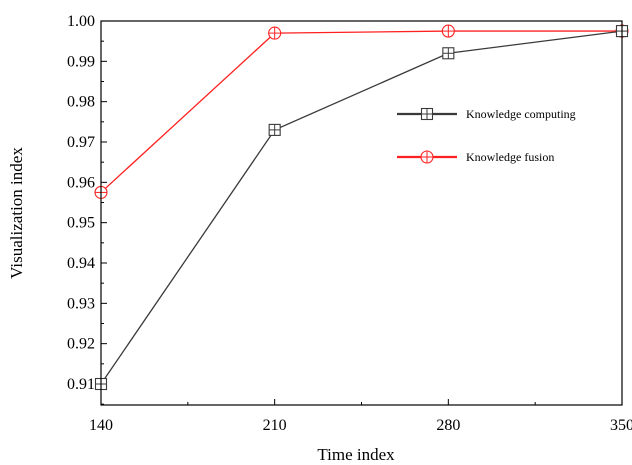  I want to click on legend-item: Knowledge computing, so click(486, 114).